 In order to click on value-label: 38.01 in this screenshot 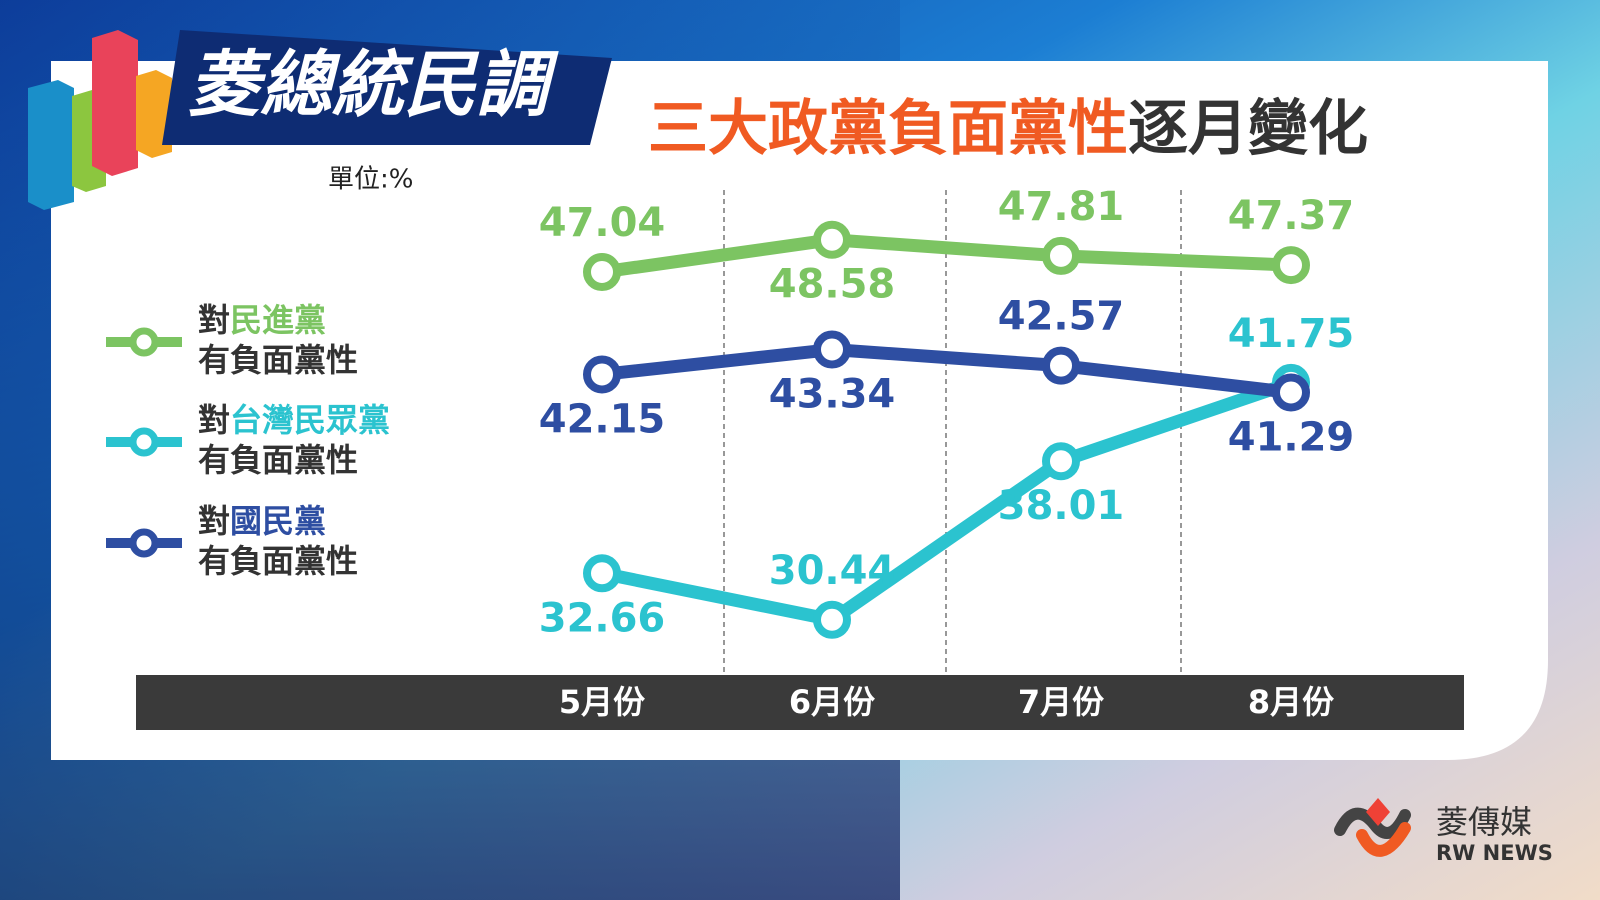, I will do `click(1061, 506)`.